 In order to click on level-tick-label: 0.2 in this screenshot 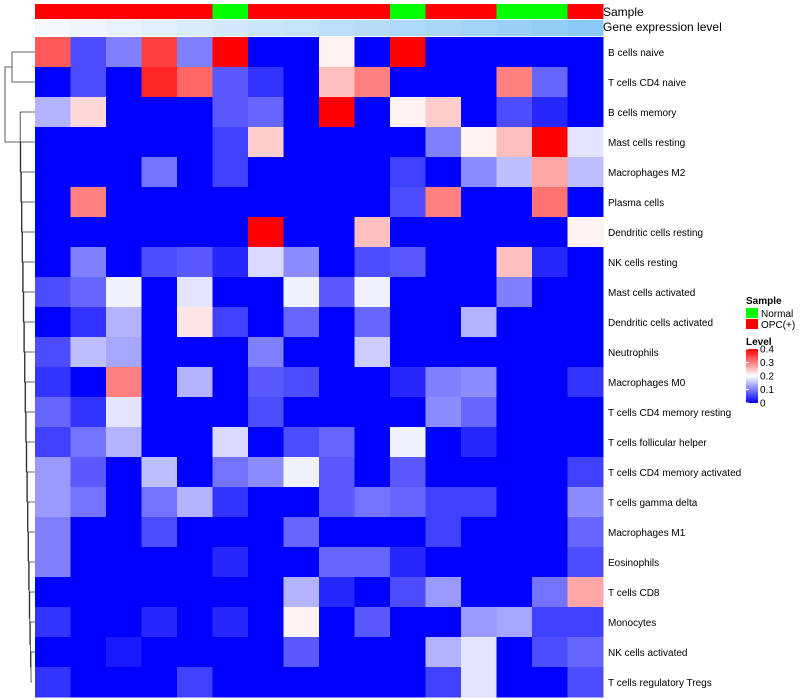, I will do `click(767, 377)`.